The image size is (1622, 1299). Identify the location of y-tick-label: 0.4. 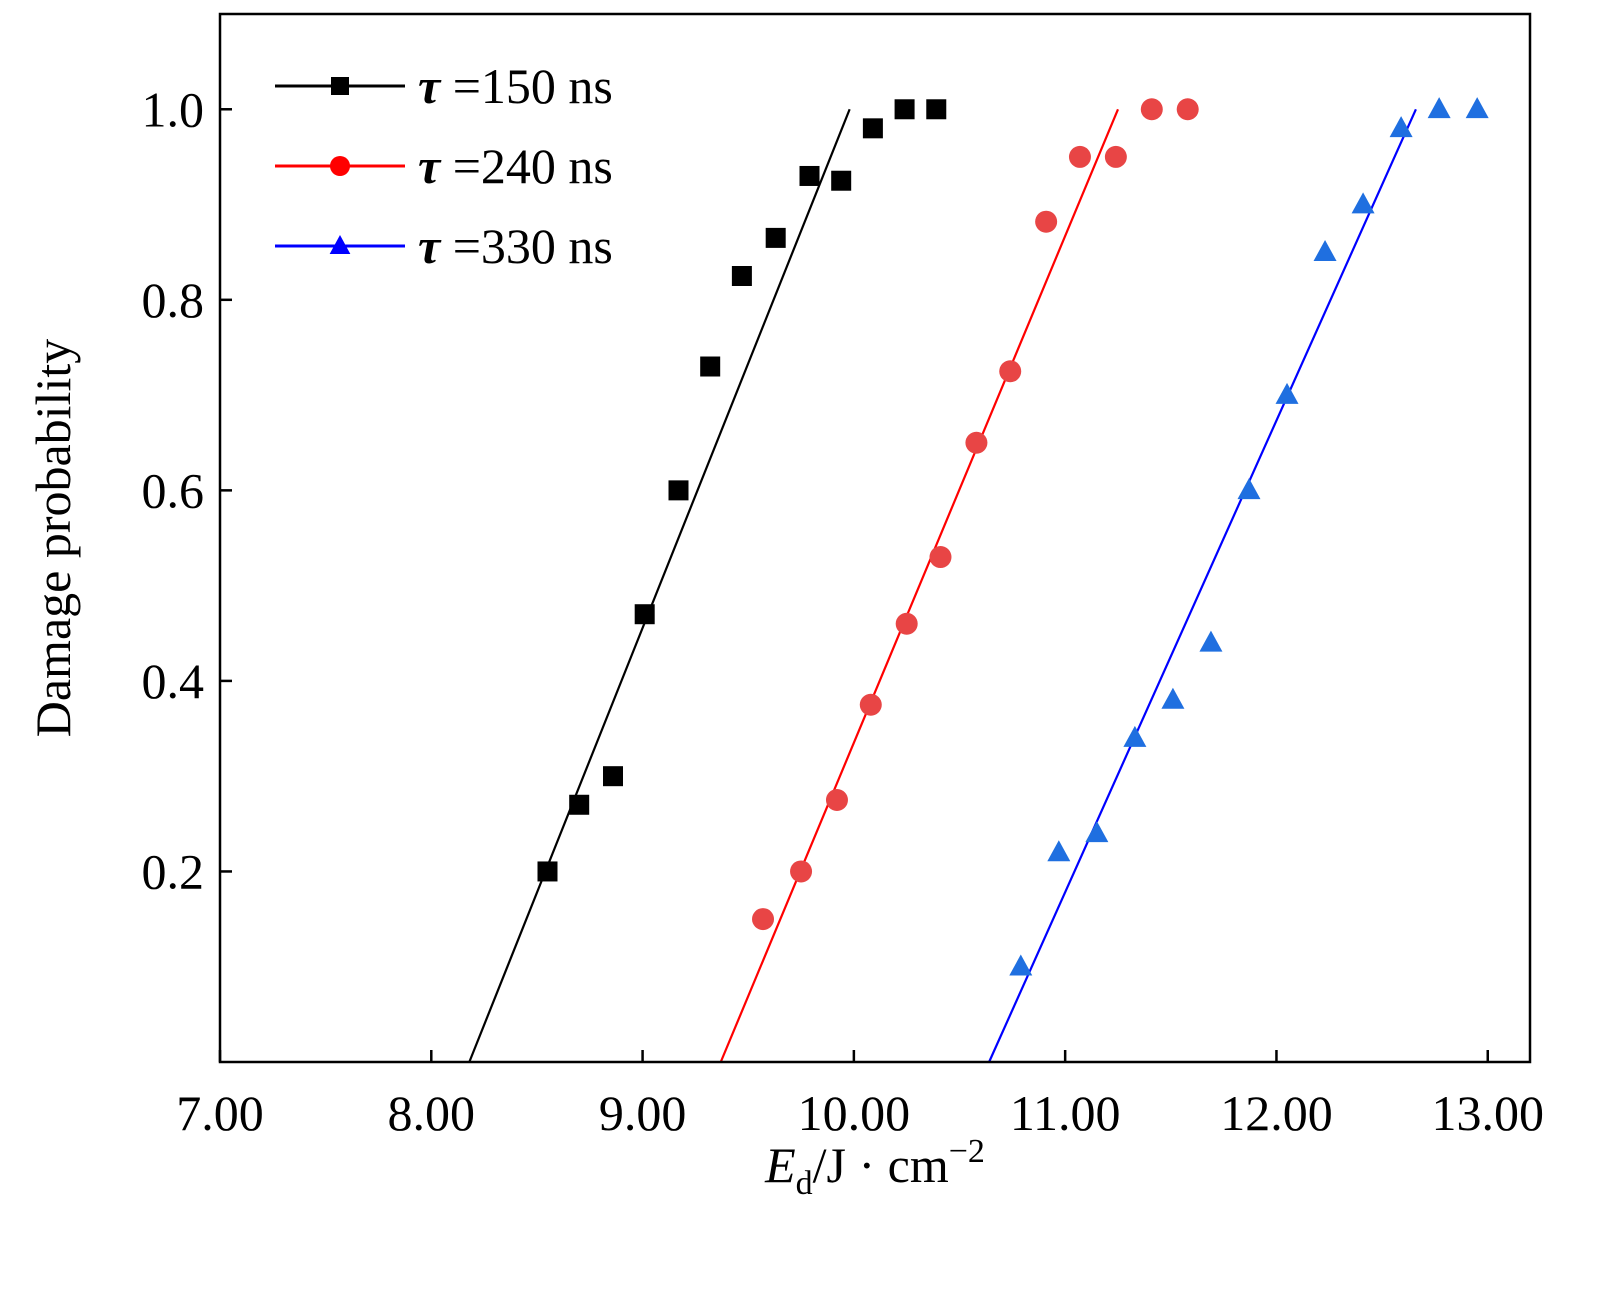
(173, 681).